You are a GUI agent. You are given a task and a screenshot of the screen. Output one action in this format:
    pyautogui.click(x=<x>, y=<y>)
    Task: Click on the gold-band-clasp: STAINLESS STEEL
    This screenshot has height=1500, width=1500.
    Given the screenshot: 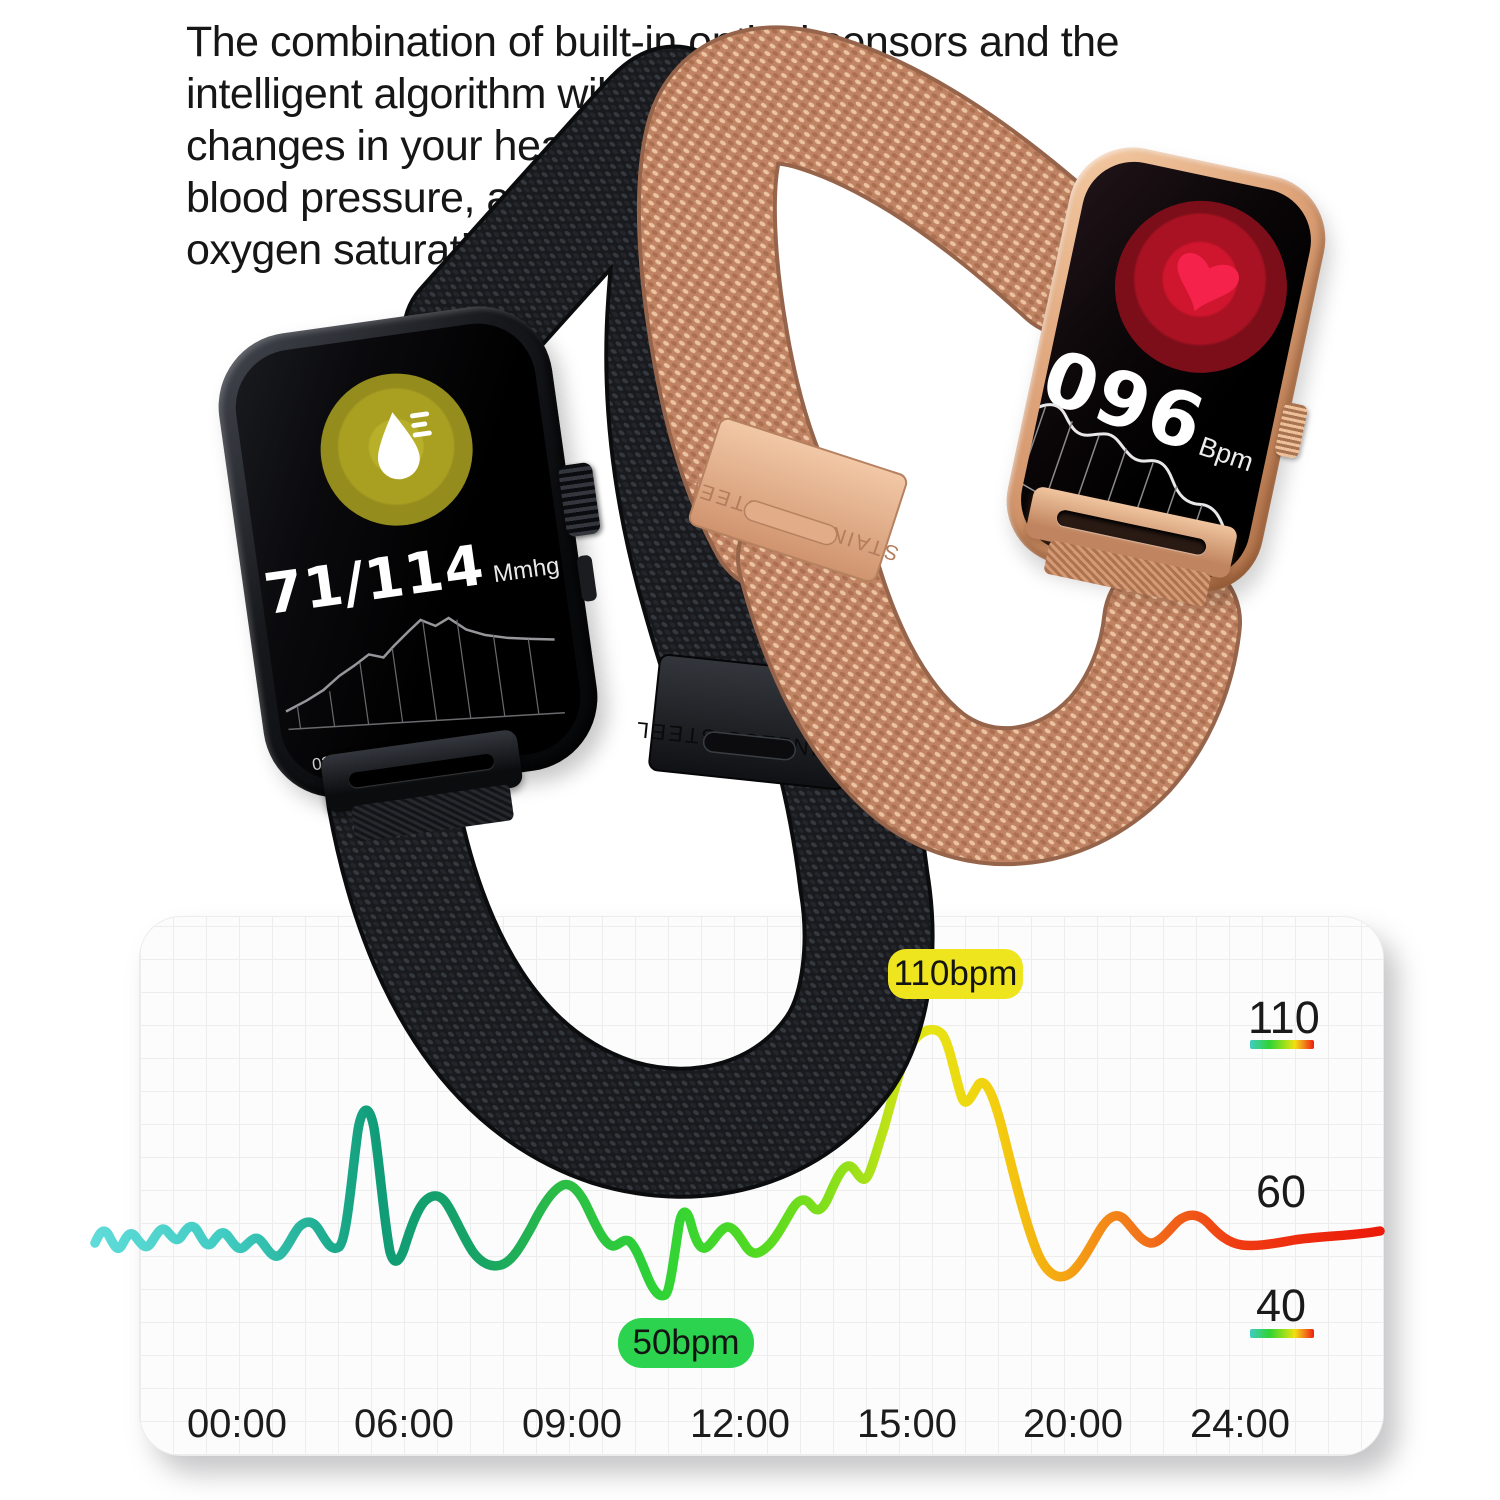 What is the action you would take?
    pyautogui.click(x=795, y=500)
    